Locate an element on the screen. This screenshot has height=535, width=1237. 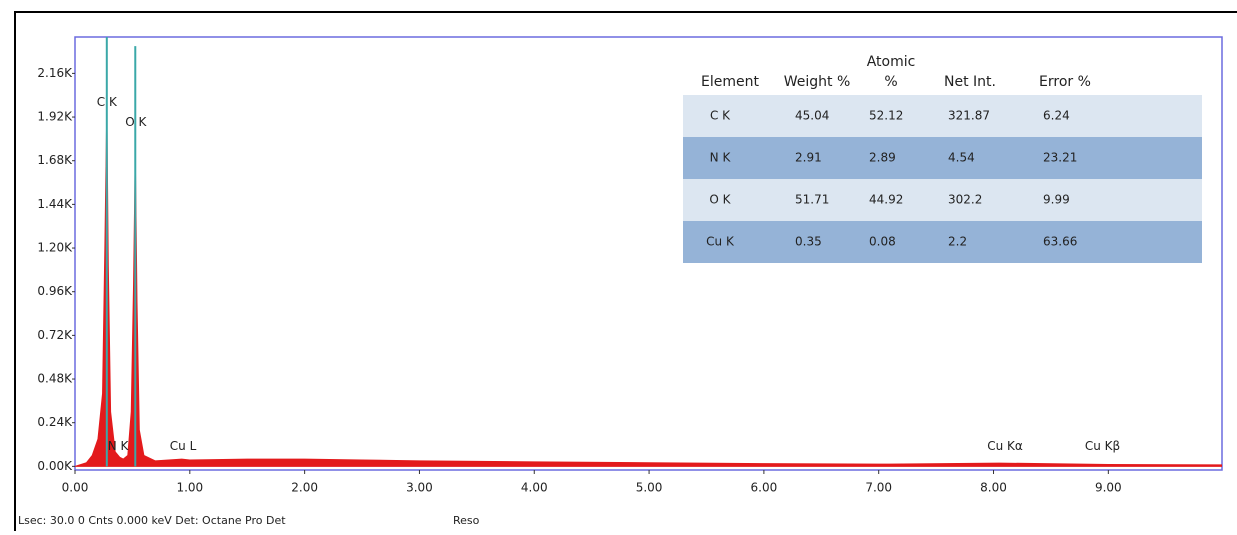
y-tick-label: 2.16K is located at coordinates (55, 73).